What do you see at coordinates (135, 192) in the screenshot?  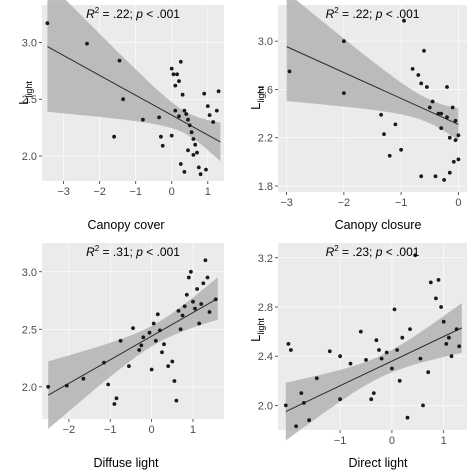 I see `x-tick-label: −1` at bounding box center [135, 192].